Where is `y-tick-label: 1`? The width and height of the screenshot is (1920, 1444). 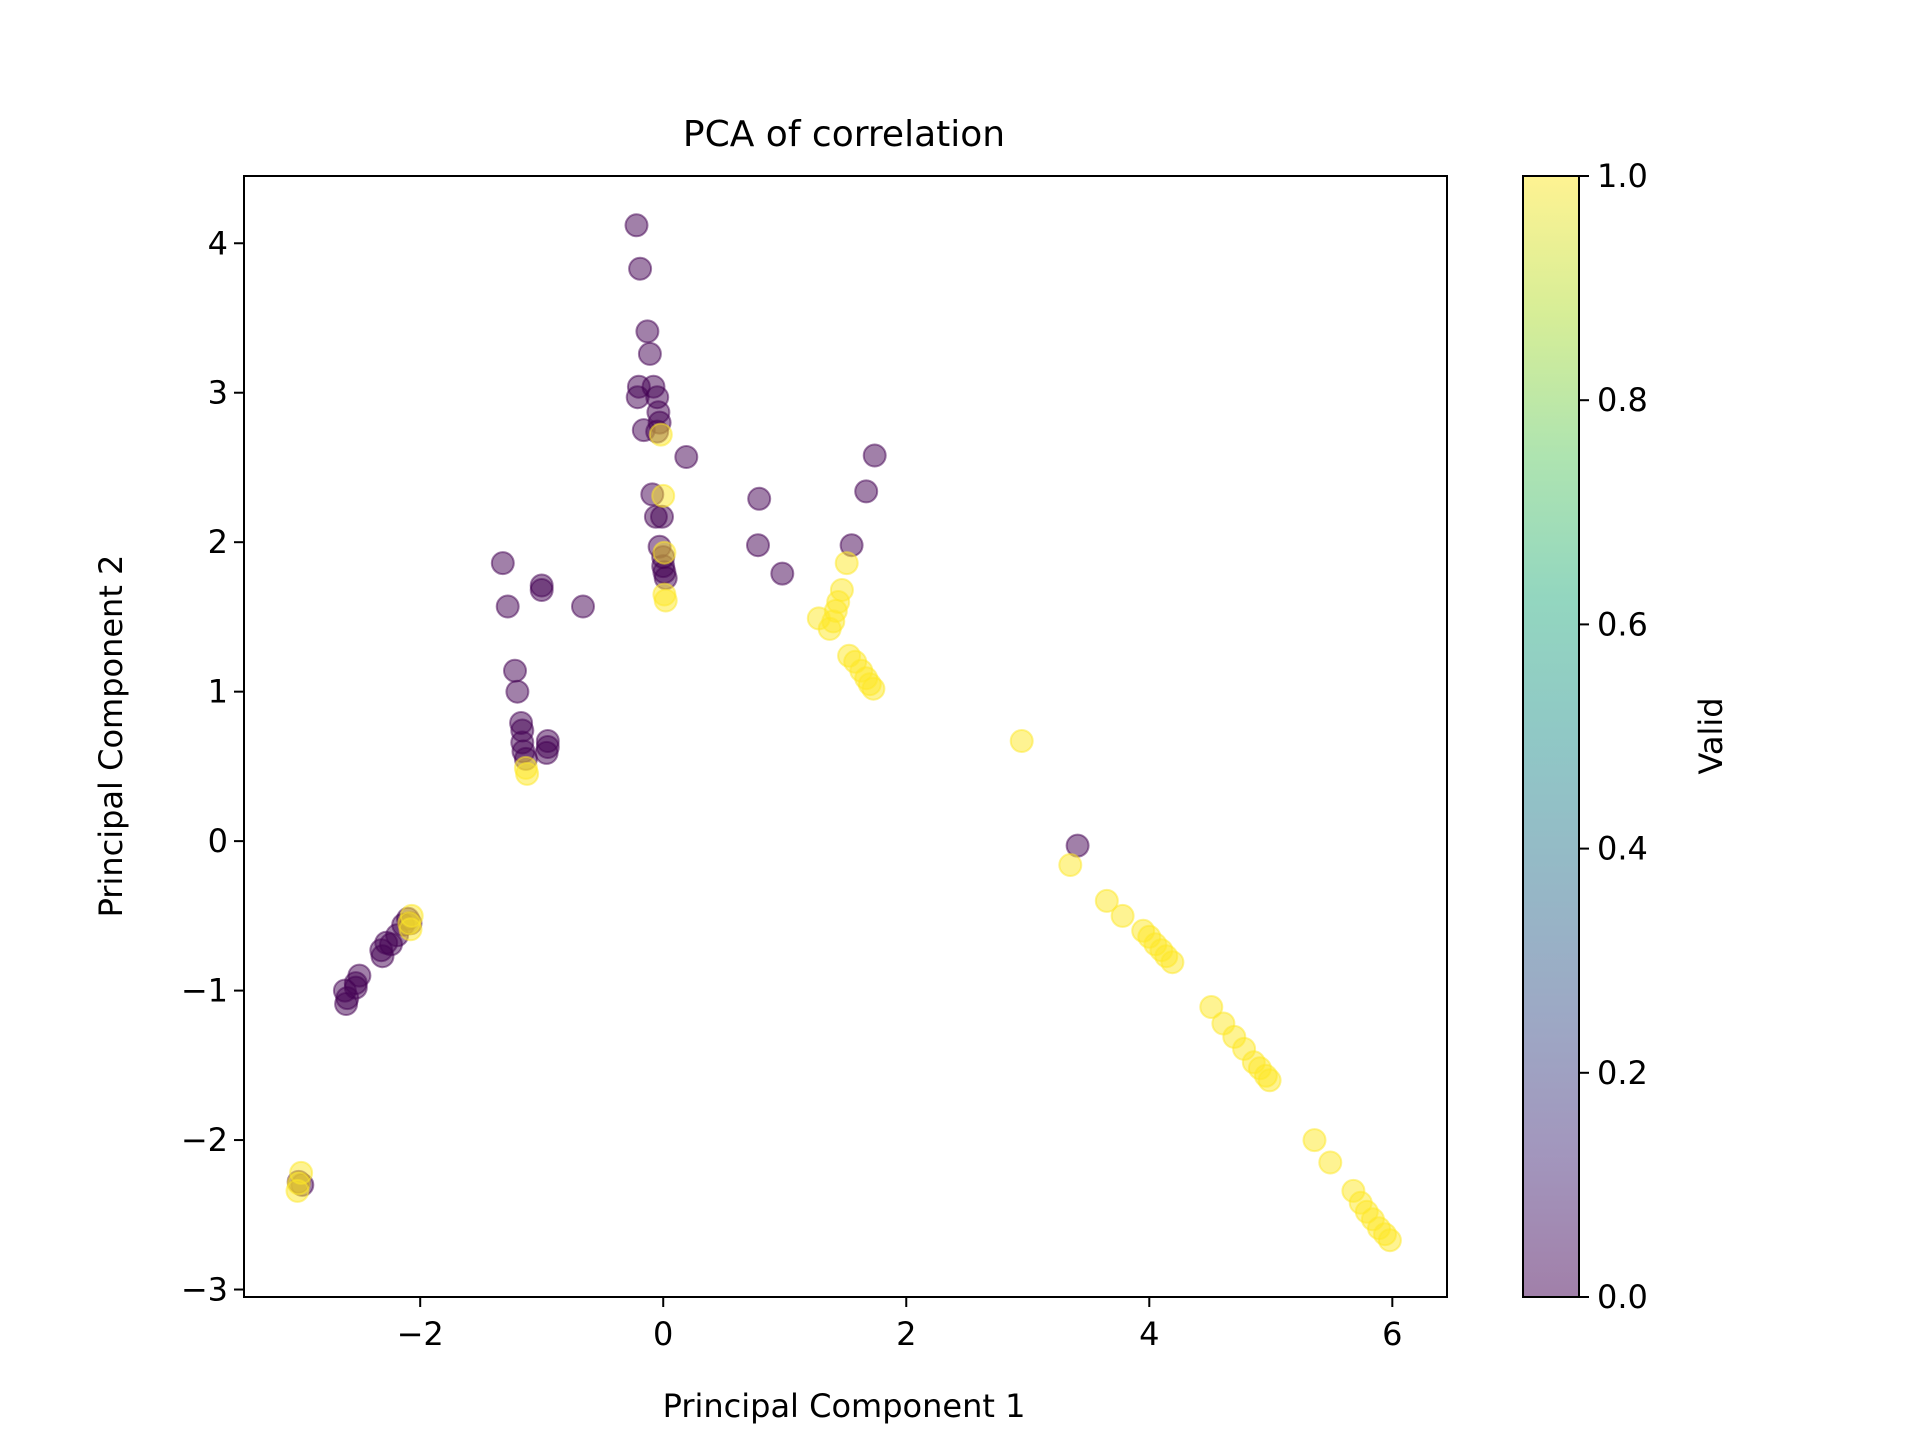 y-tick-label: 1 is located at coordinates (218, 692).